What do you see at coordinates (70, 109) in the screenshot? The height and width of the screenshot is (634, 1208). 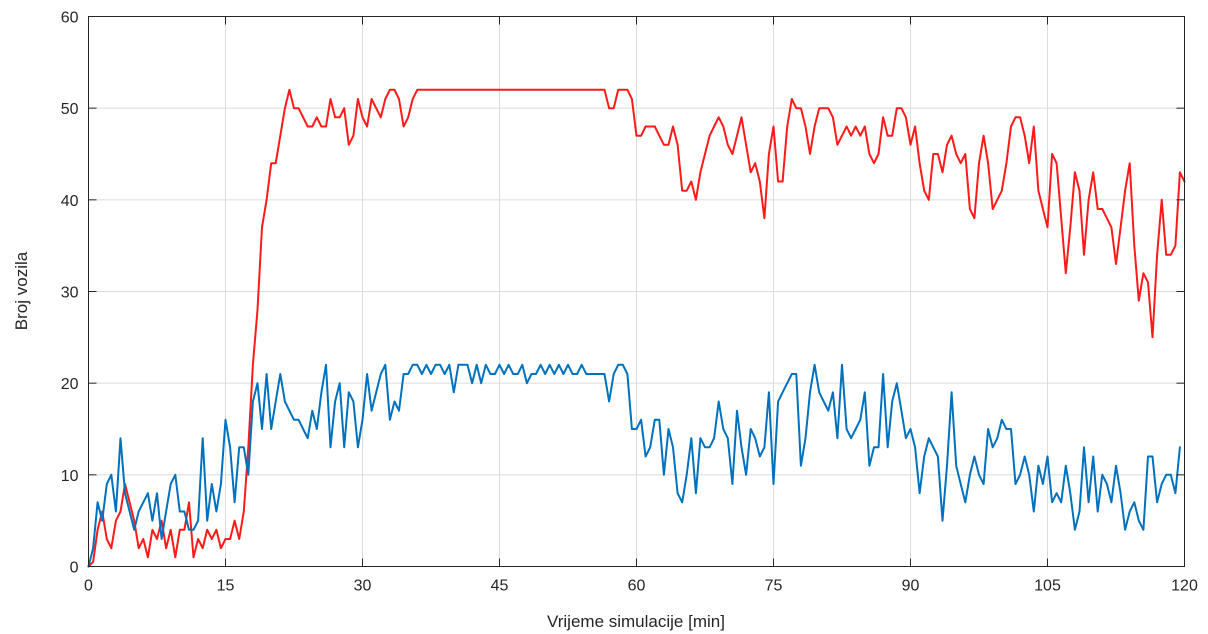 I see `y-tick-label: 50` at bounding box center [70, 109].